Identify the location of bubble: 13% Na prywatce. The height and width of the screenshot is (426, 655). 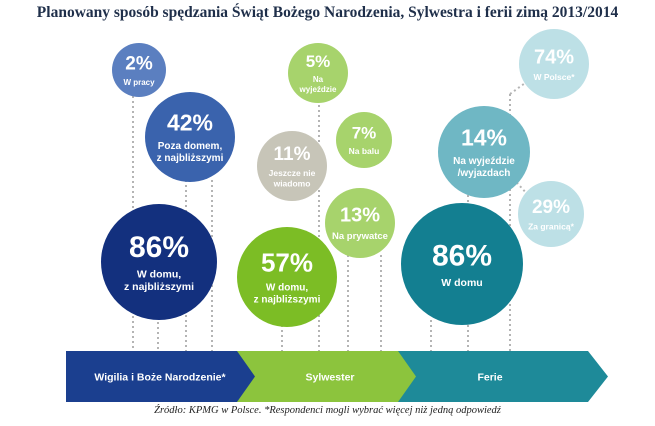
(360, 223).